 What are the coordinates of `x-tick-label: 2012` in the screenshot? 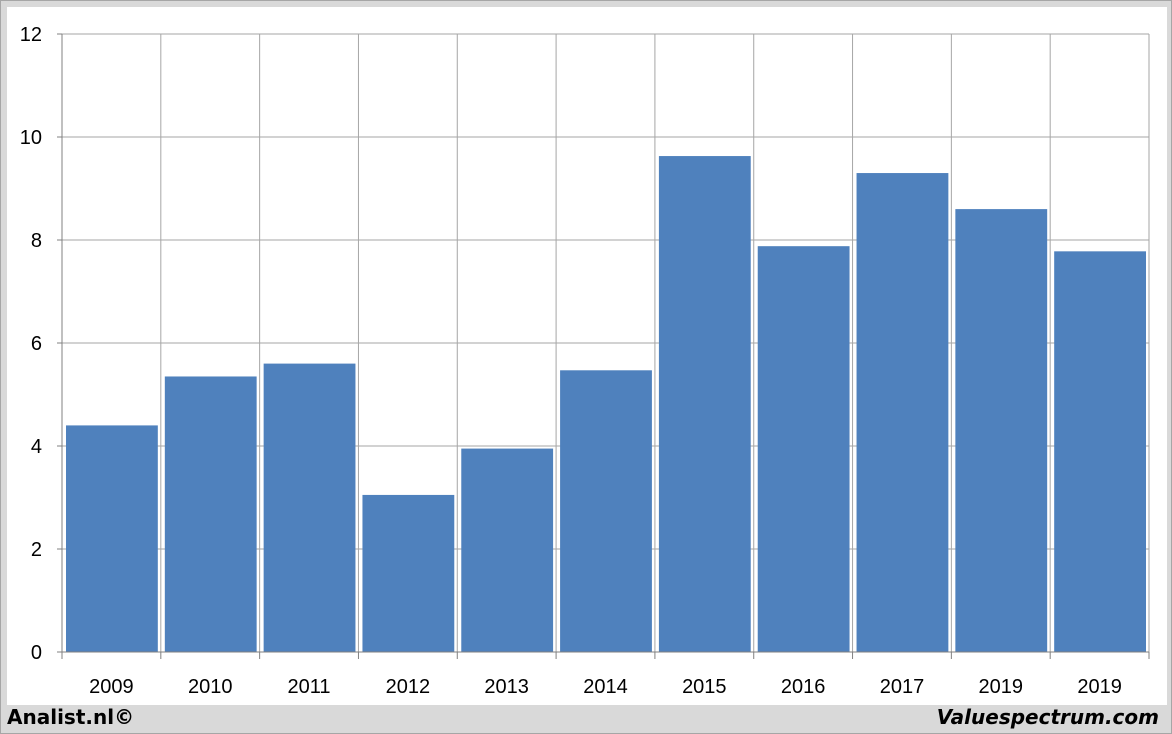 It's located at (408, 687).